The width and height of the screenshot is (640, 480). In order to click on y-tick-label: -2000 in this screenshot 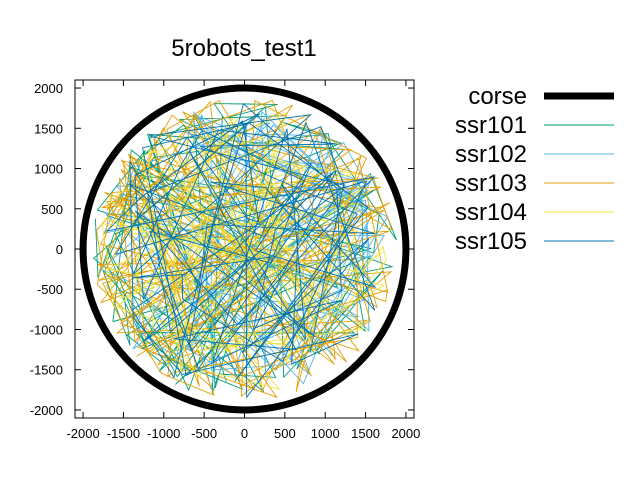, I will do `click(46, 410)`.